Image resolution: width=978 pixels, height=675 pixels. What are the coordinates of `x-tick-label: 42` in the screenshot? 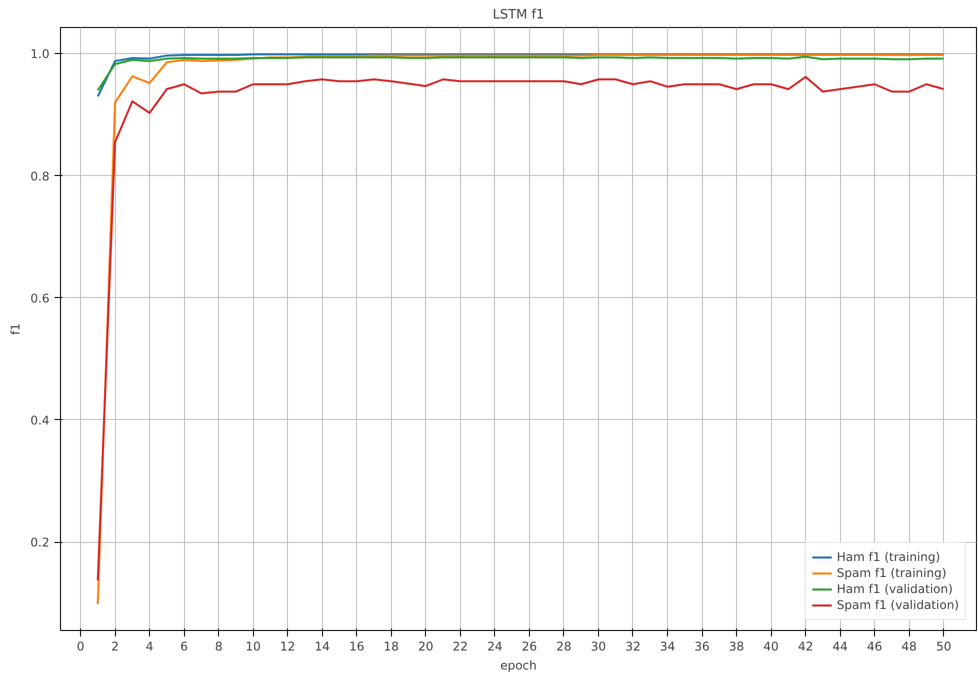 It's located at (806, 647).